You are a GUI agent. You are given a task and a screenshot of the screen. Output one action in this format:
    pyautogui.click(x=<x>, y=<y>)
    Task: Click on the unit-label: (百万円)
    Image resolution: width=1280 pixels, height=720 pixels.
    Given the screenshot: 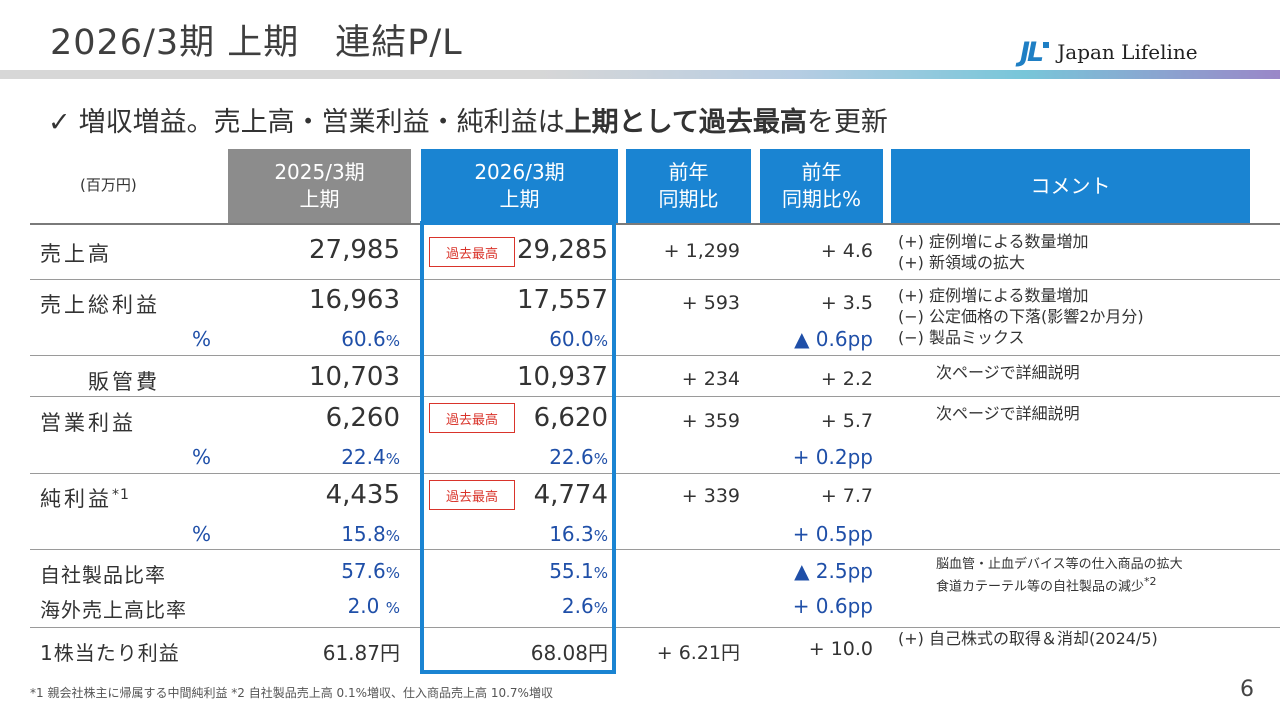 What is the action you would take?
    pyautogui.click(x=108, y=185)
    